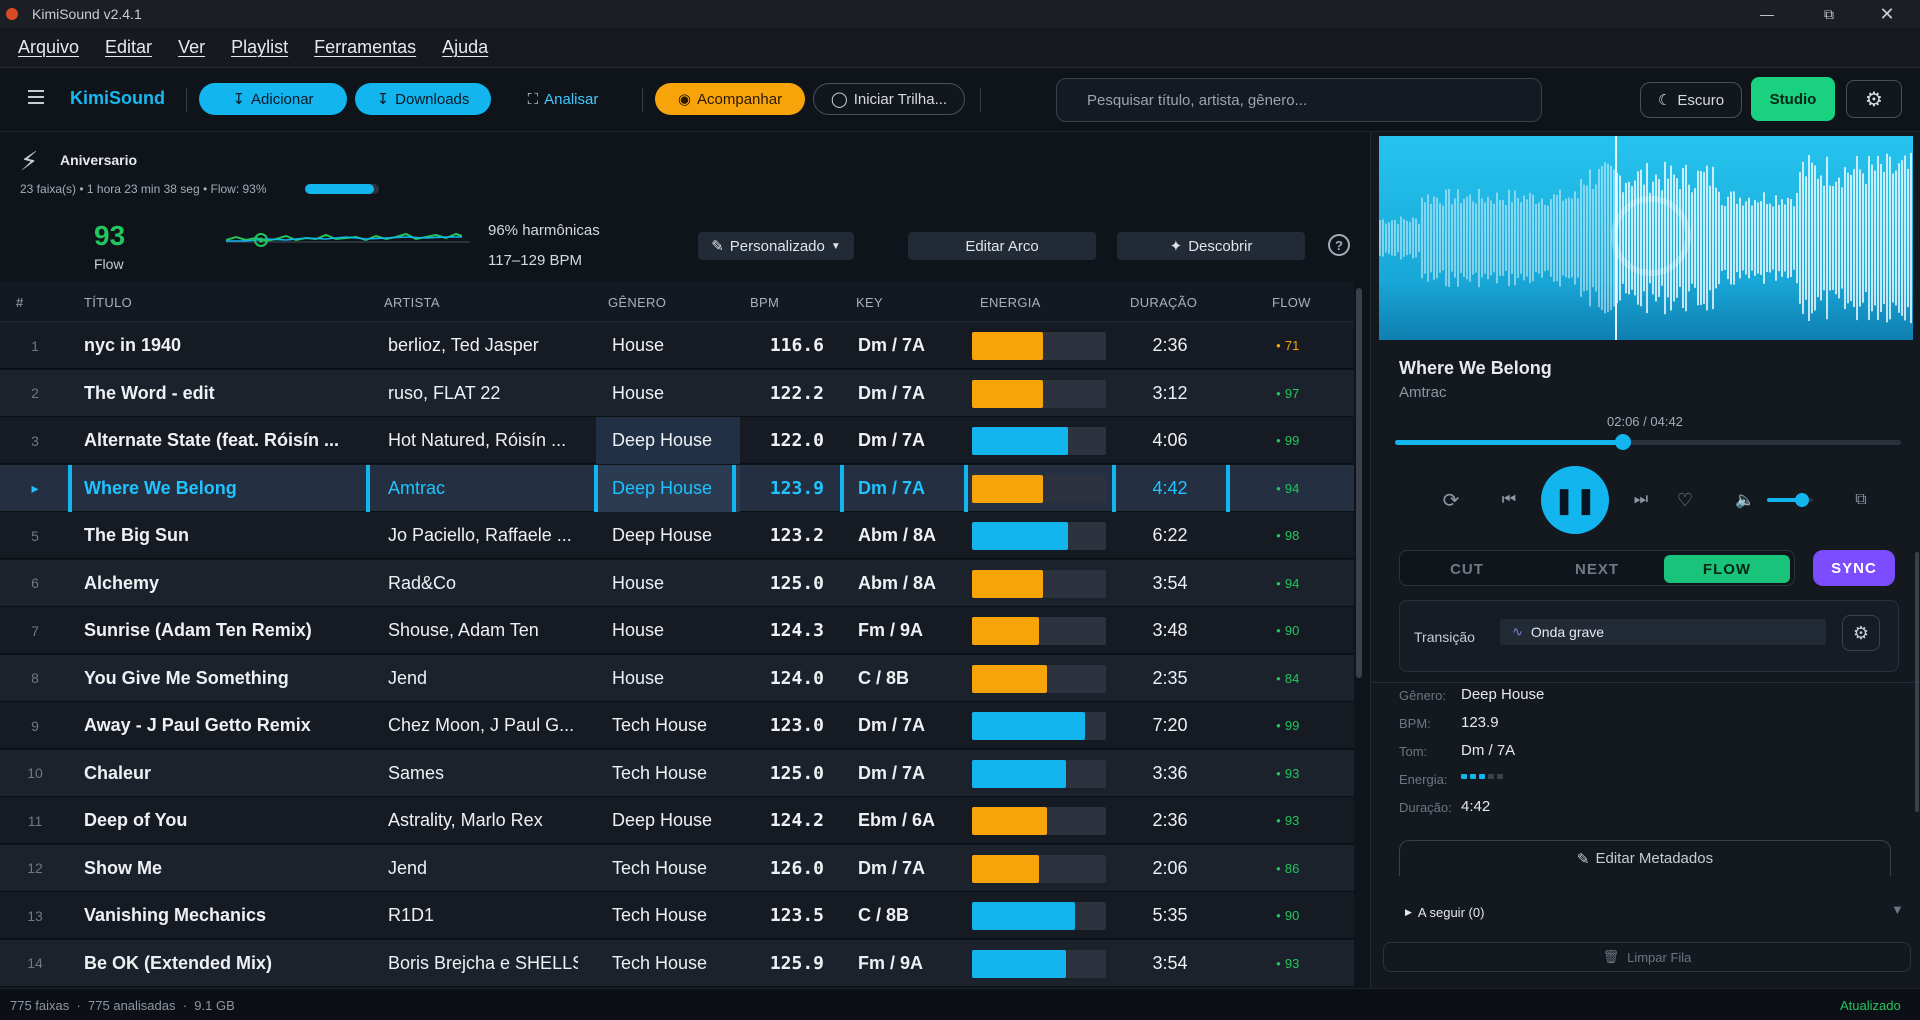  I want to click on menu-playlist: Playlist, so click(260, 47).